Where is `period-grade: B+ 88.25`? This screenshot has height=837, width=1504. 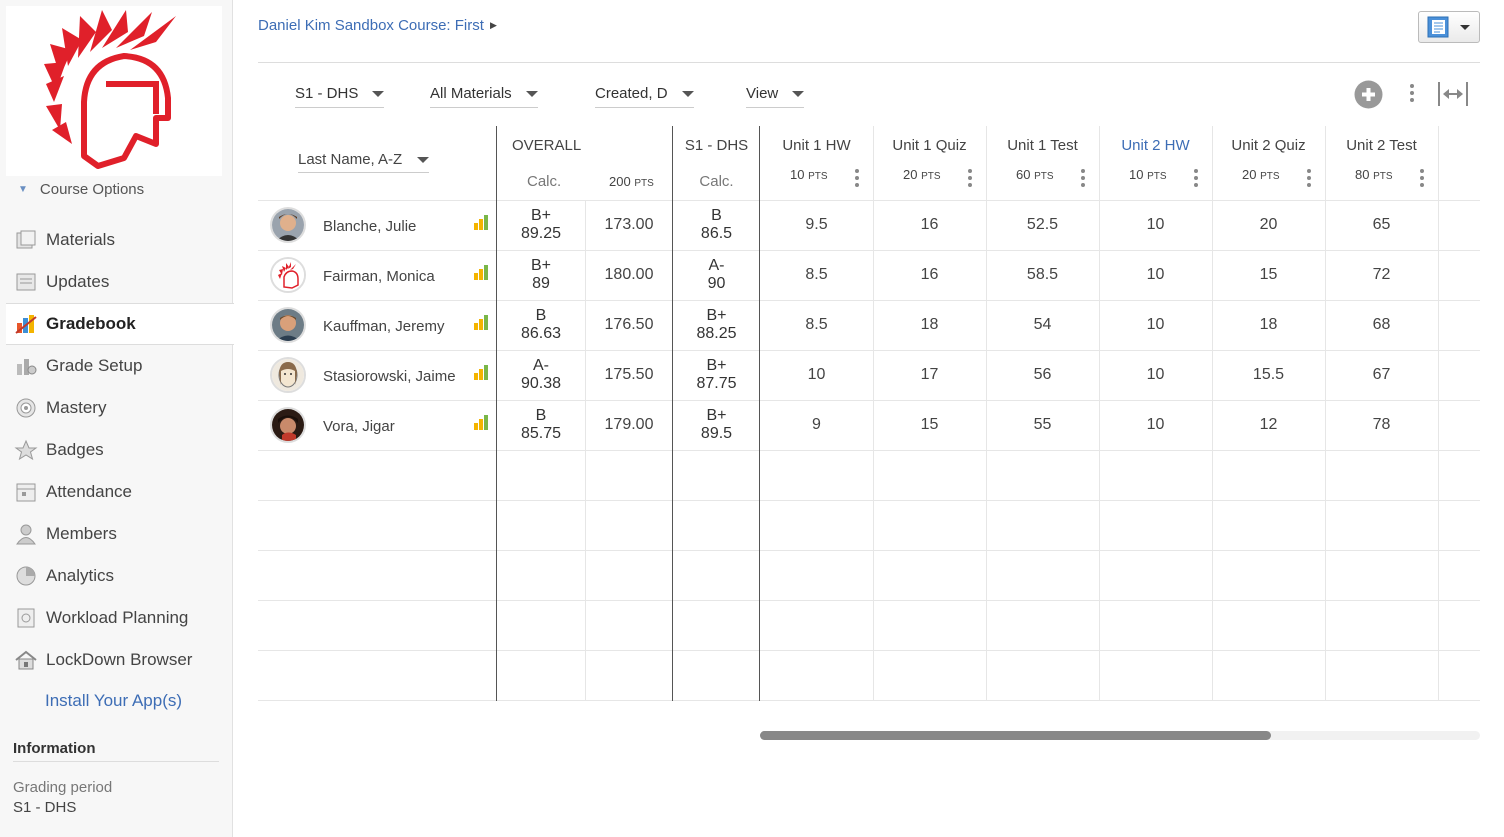 period-grade: B+ 88.25 is located at coordinates (716, 325).